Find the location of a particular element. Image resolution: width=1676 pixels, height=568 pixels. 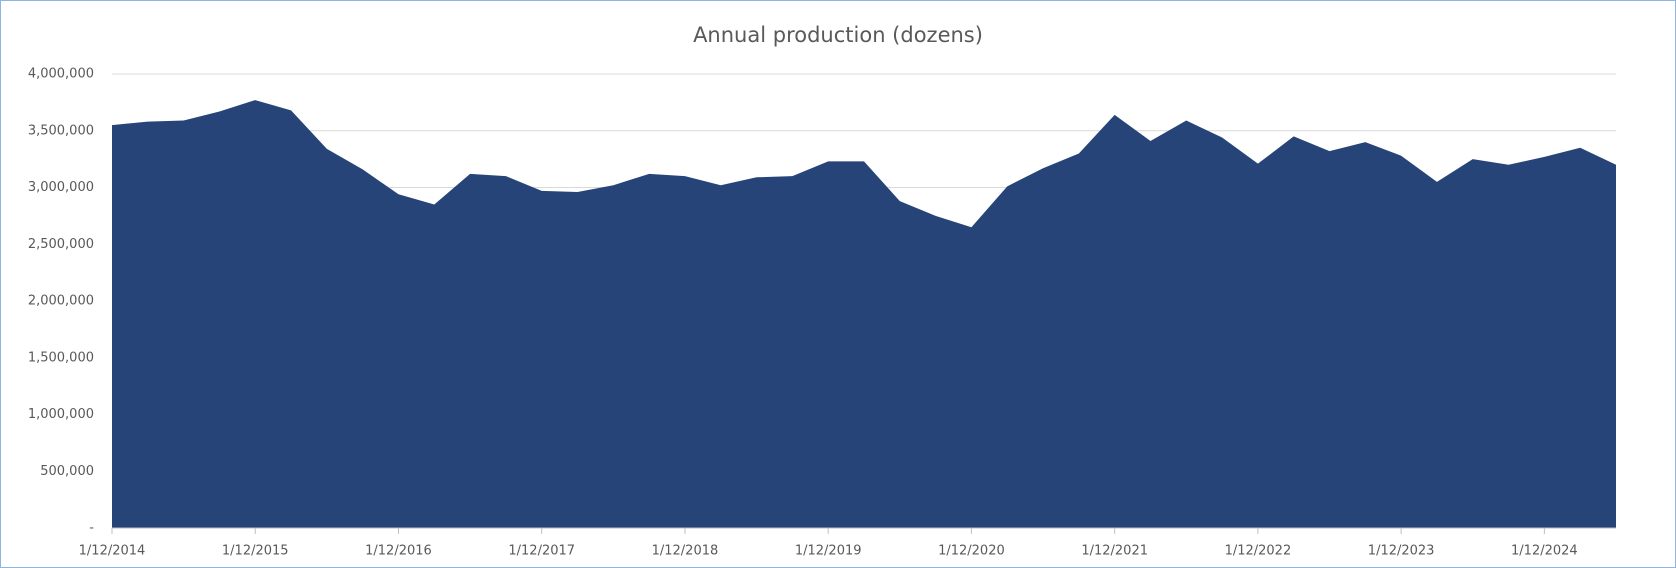

chart-title: Annual production (dozens) is located at coordinates (838, 35).